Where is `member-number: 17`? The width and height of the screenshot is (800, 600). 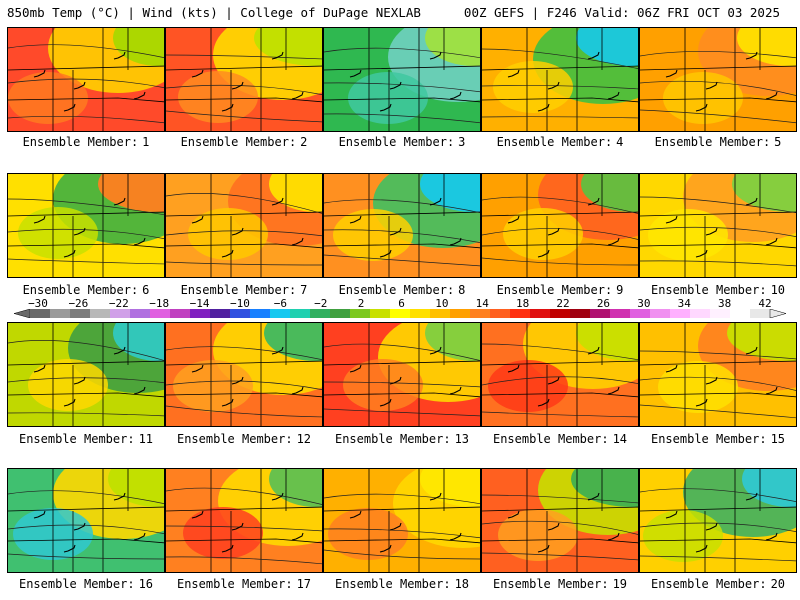
member-number: 17 is located at coordinates (304, 584).